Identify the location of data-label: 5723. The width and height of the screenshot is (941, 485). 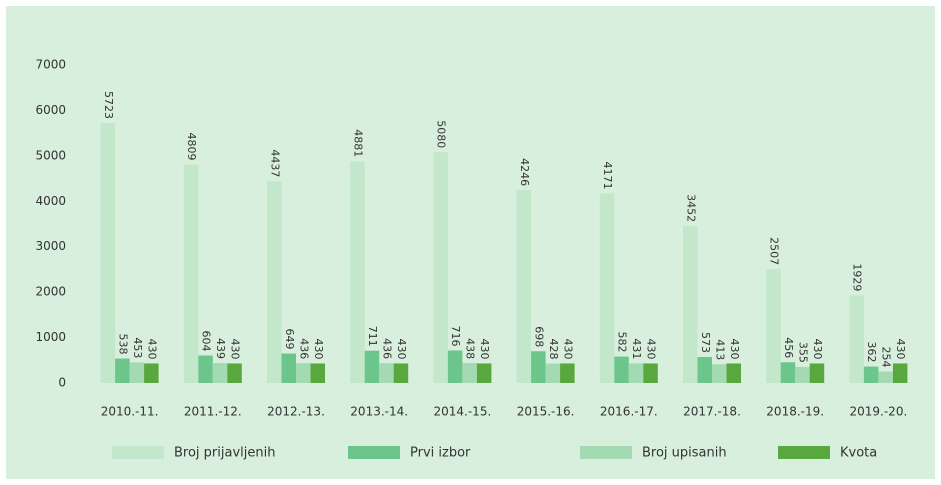
(108, 105).